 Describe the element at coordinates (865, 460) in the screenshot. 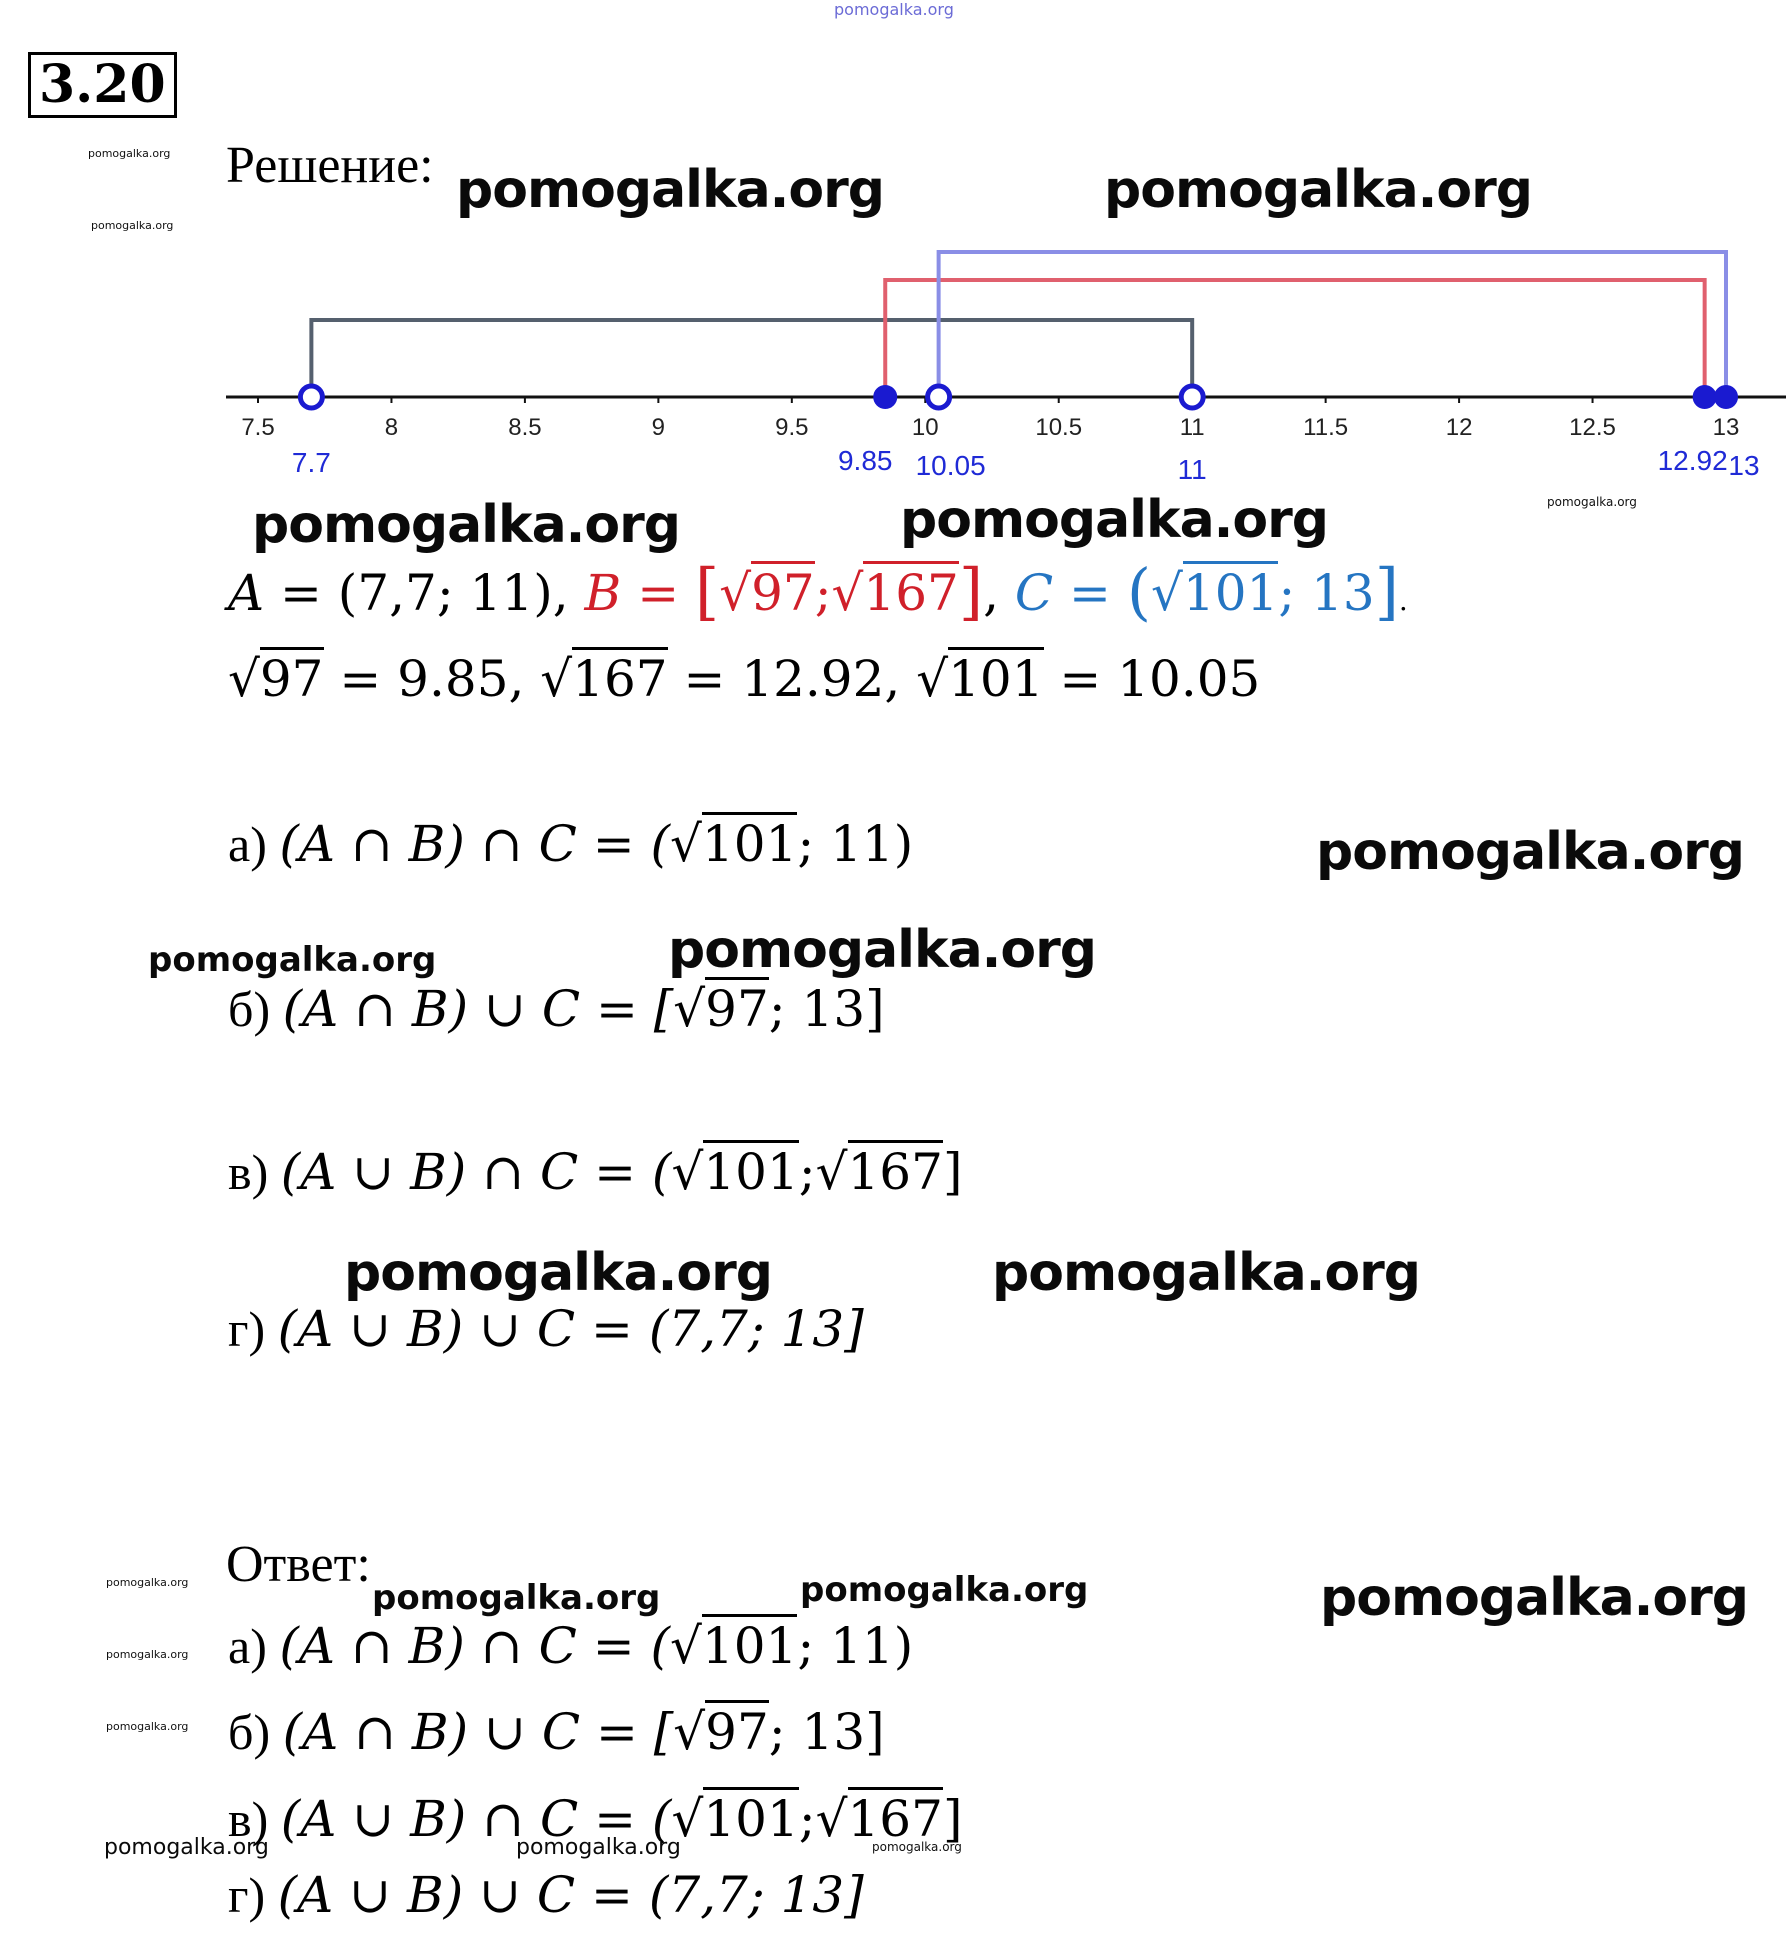

I see `point-label: 9.85` at that location.